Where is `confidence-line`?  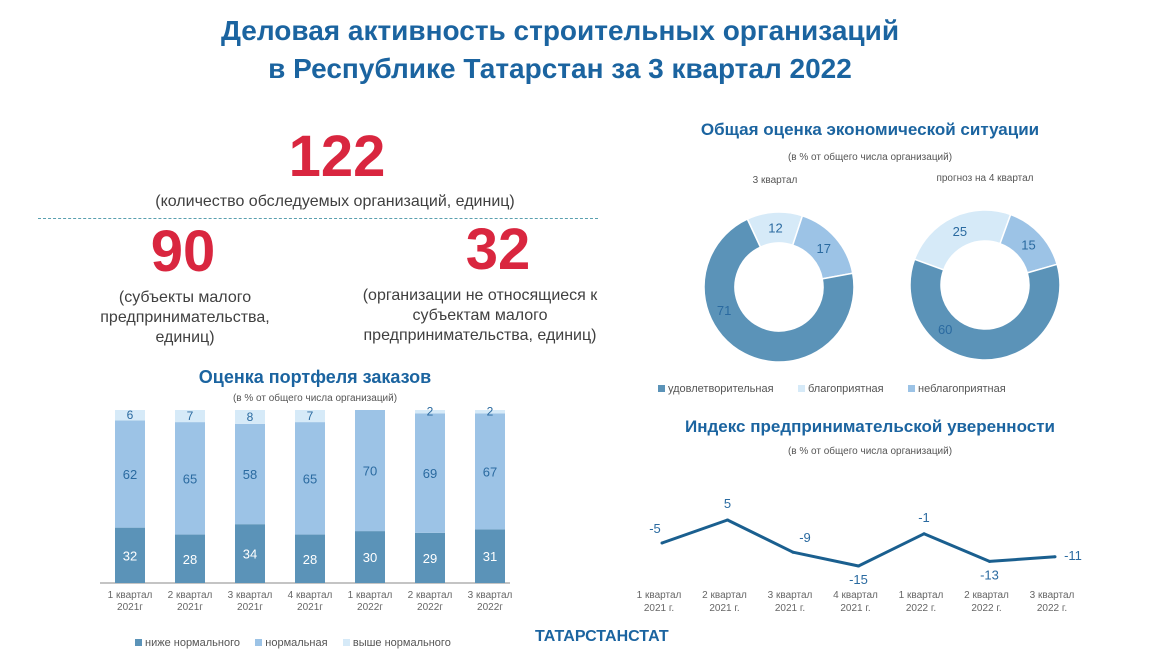 confidence-line is located at coordinates (858, 543).